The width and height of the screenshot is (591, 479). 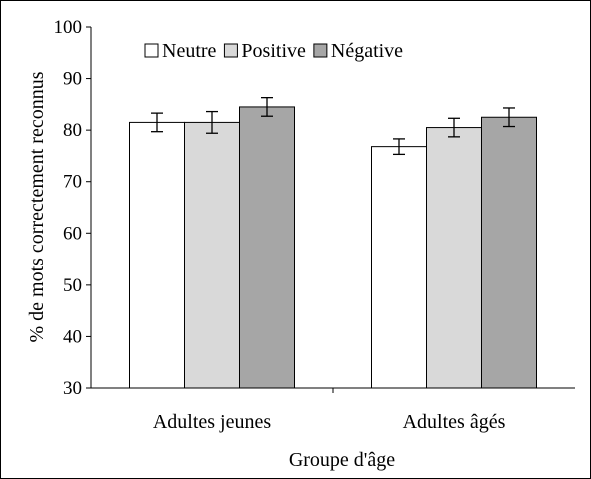 What do you see at coordinates (367, 51) in the screenshot?
I see `legend-label: Négative` at bounding box center [367, 51].